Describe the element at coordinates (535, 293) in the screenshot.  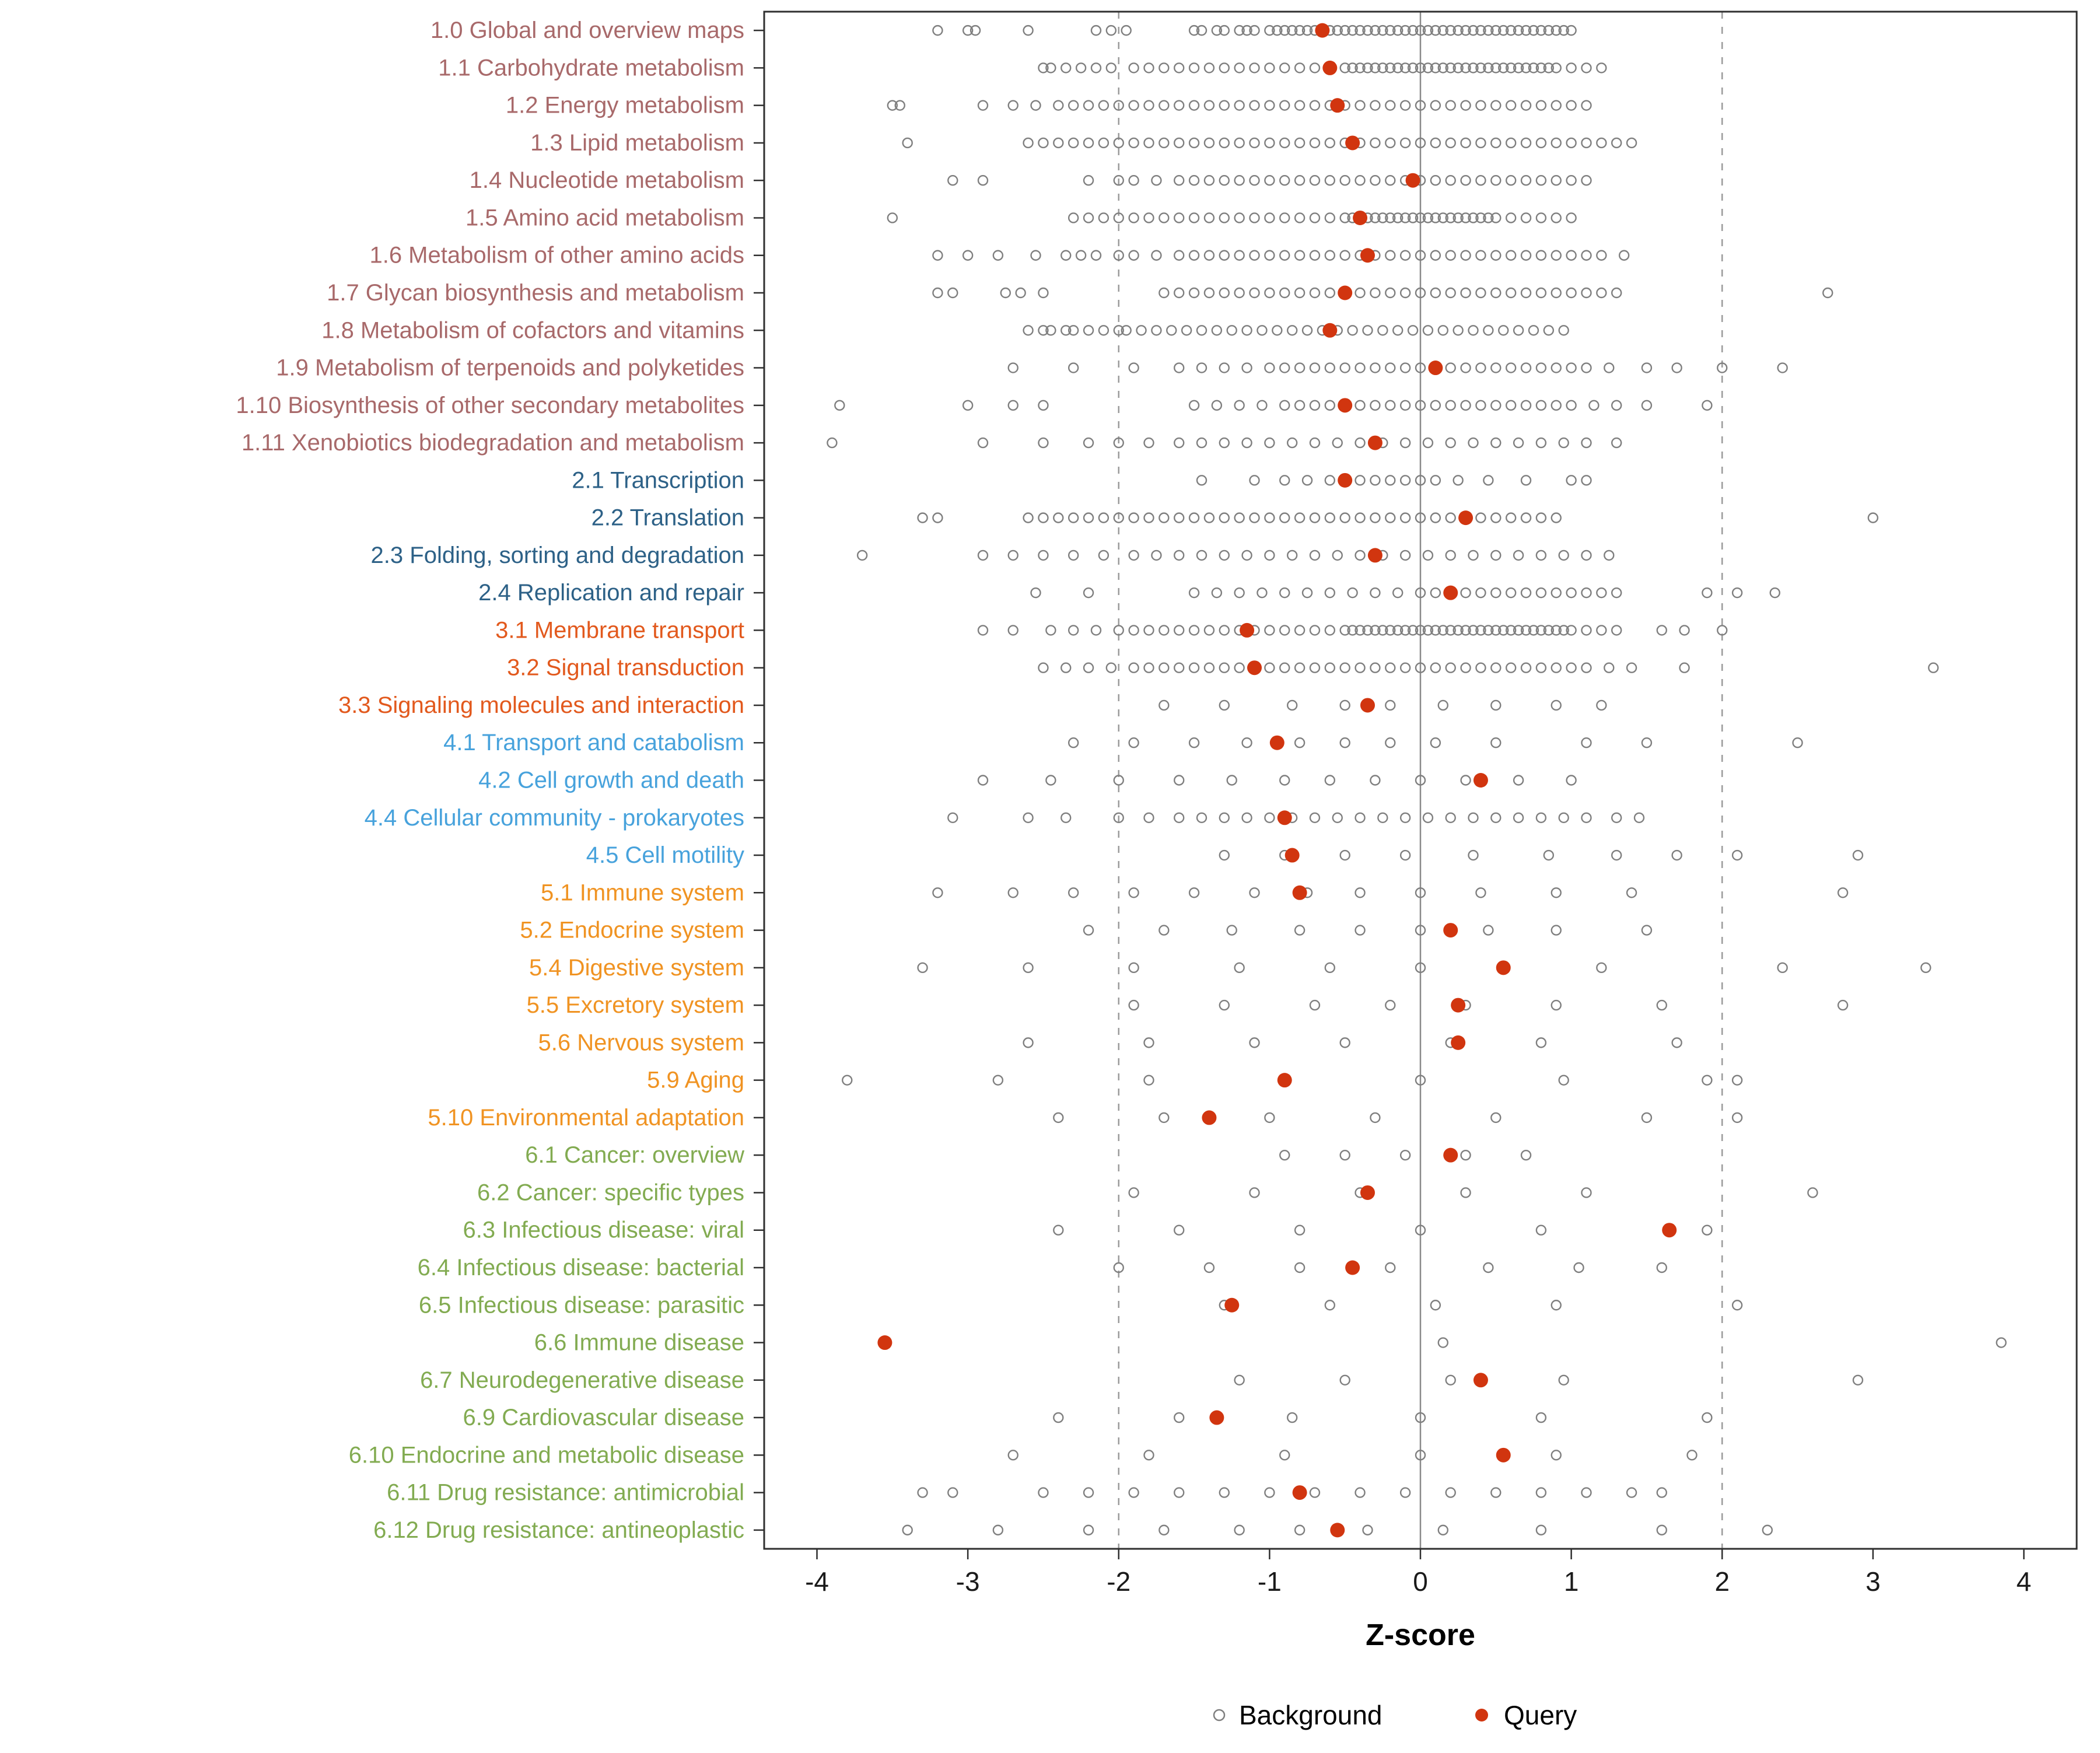
I see `category-label: 1.7 Glycan biosynthesis and metabolism` at that location.